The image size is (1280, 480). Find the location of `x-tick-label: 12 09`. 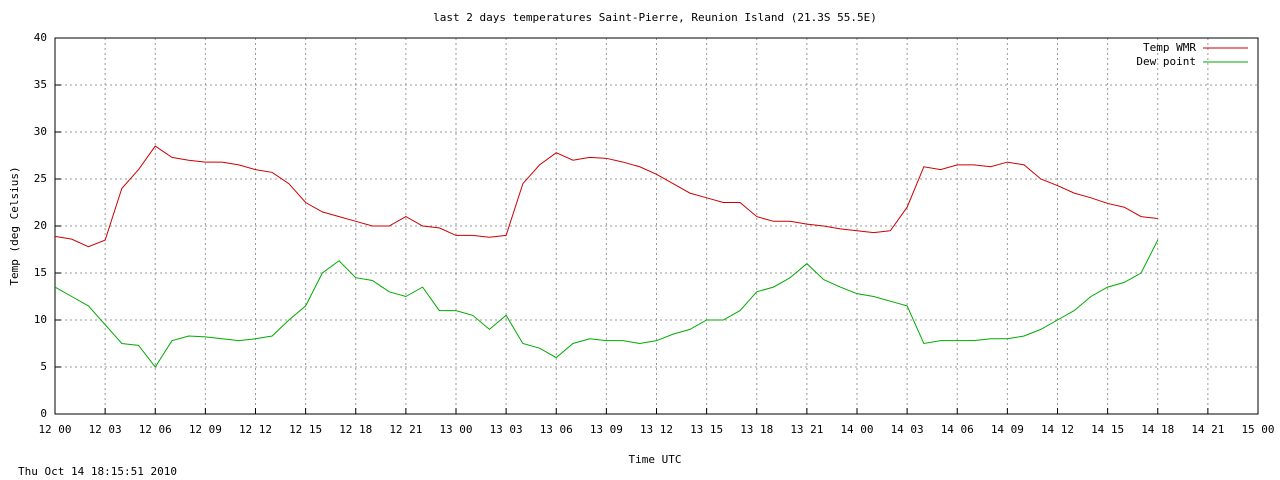

x-tick-label: 12 09 is located at coordinates (205, 429).